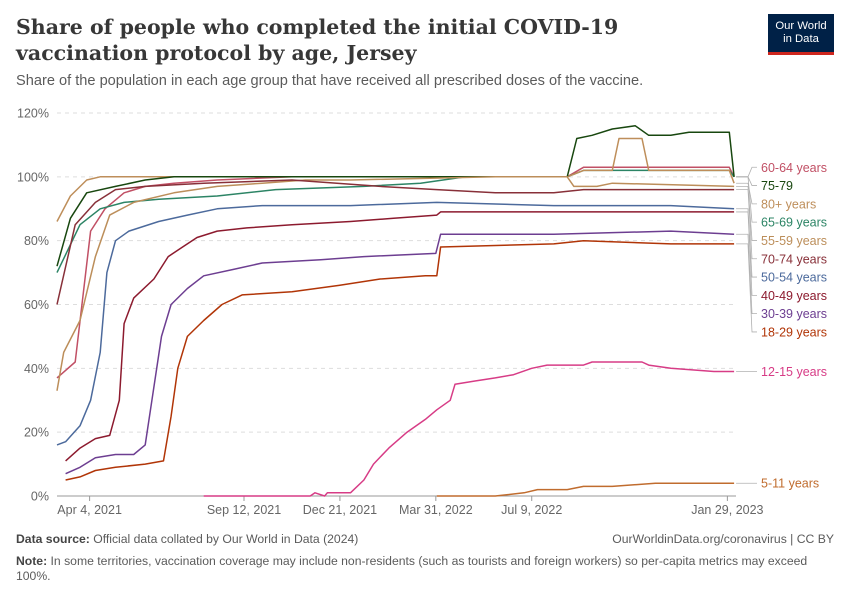 The height and width of the screenshot is (600, 850). What do you see at coordinates (244, 510) in the screenshot?
I see `x-tick-label: Sep 12, 2021` at bounding box center [244, 510].